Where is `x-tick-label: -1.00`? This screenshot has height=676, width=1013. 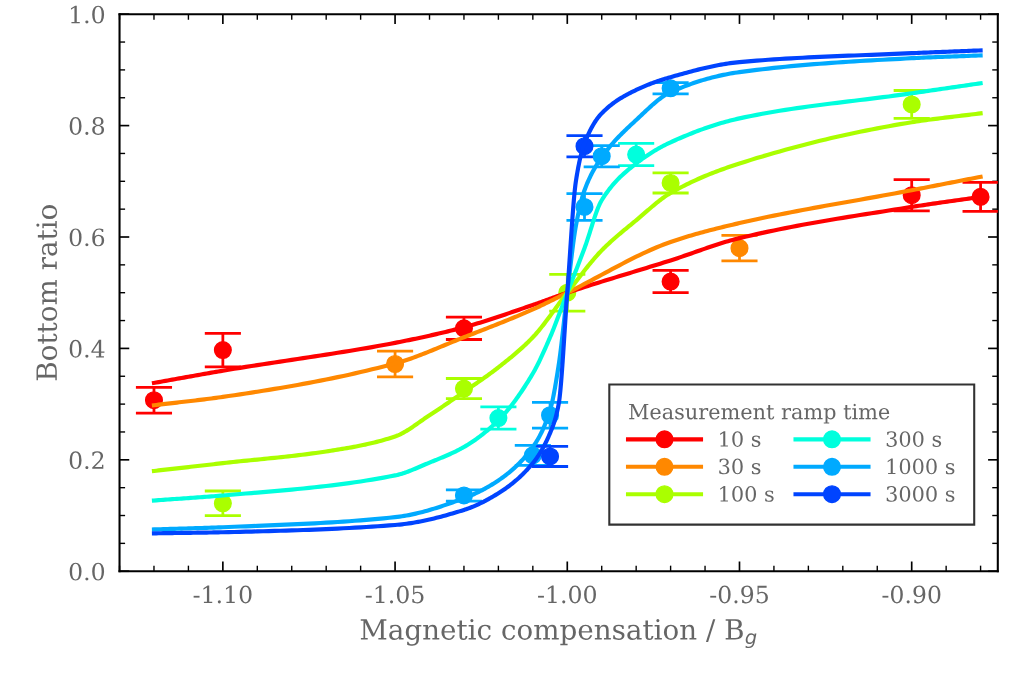 x-tick-label: -1.00 is located at coordinates (567, 594).